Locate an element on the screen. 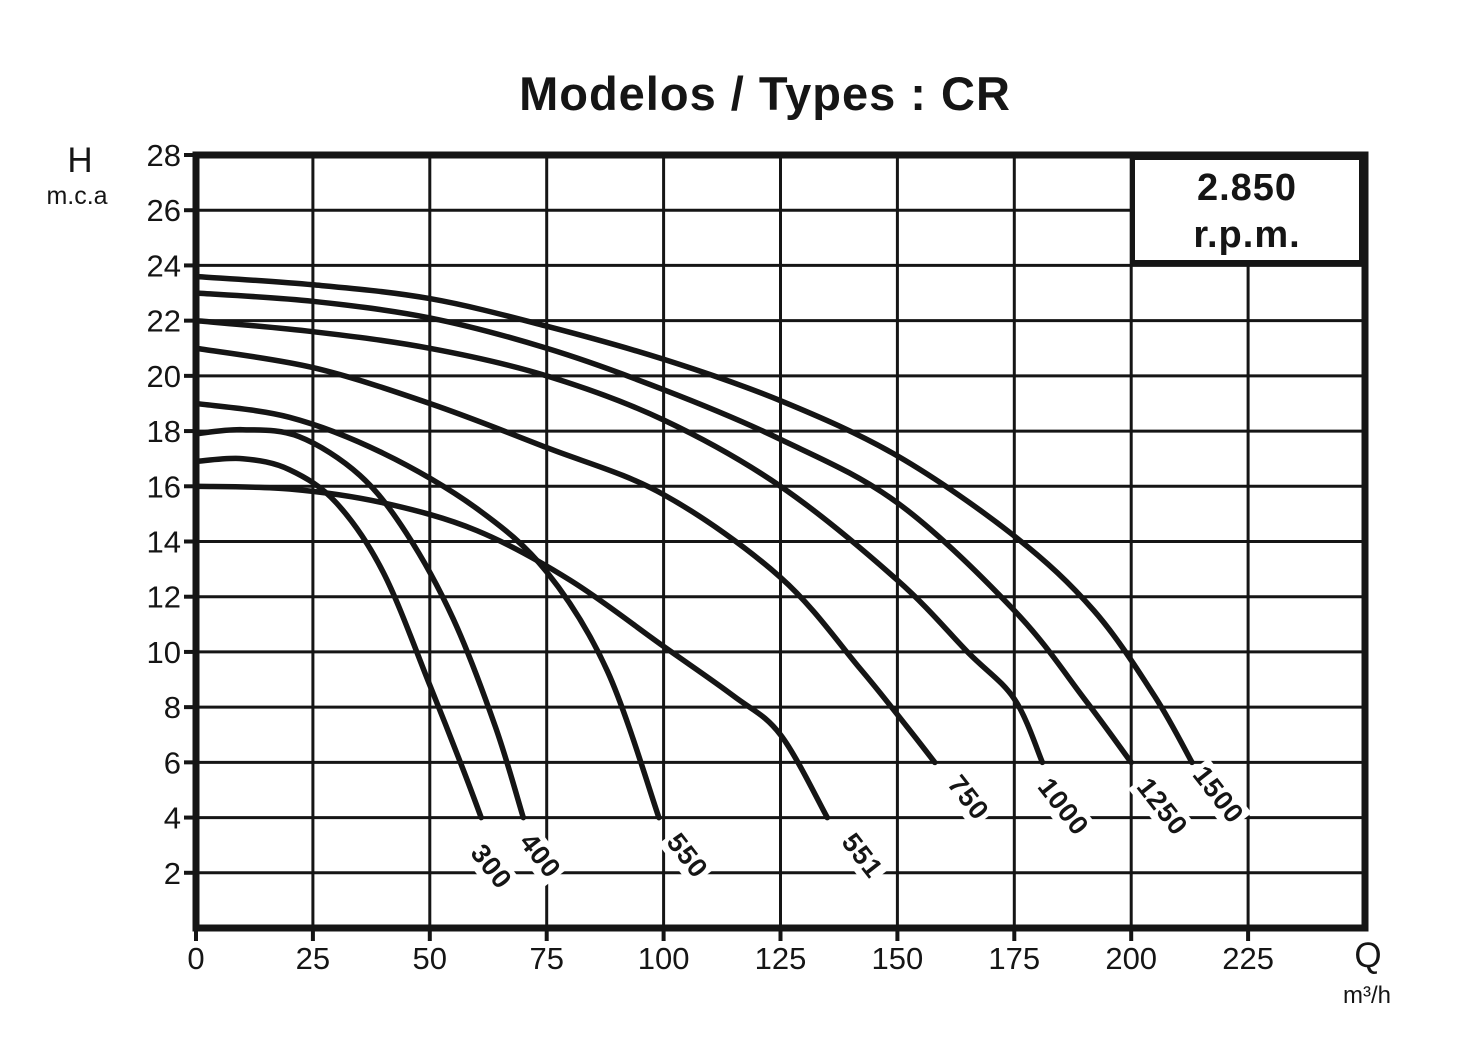 This screenshot has height=1063, width=1469. y-tick-label: 10 is located at coordinates (164, 652).